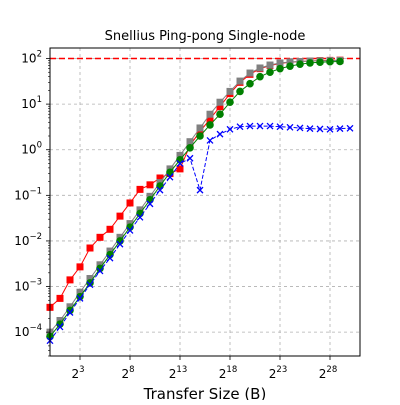  Describe the element at coordinates (31, 58) in the screenshot. I see `y-tick-label: 102` at that location.